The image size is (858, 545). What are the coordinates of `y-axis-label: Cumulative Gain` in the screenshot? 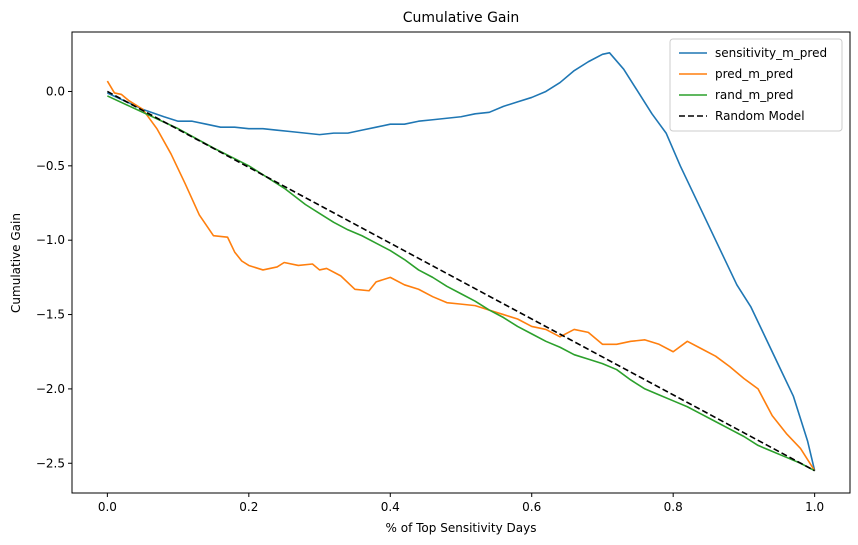 It's located at (16, 263).